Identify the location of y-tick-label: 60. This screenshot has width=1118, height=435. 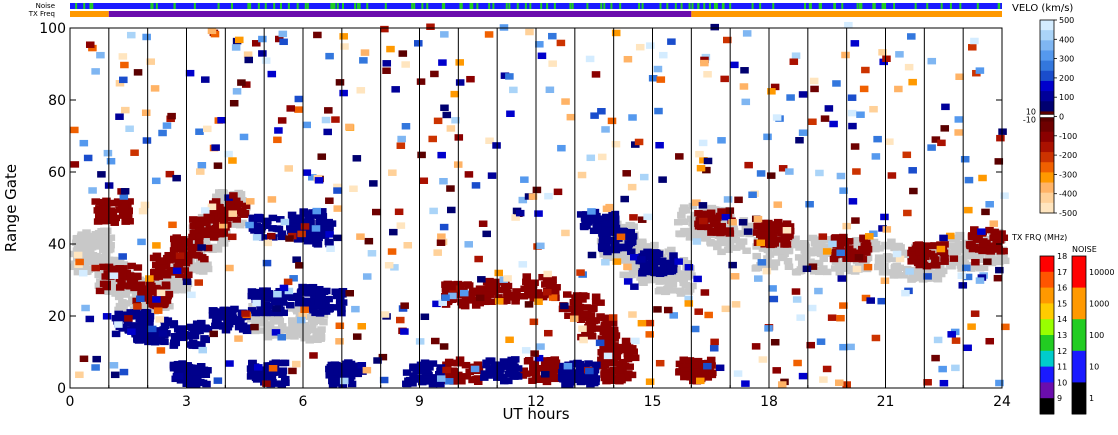
(57, 173).